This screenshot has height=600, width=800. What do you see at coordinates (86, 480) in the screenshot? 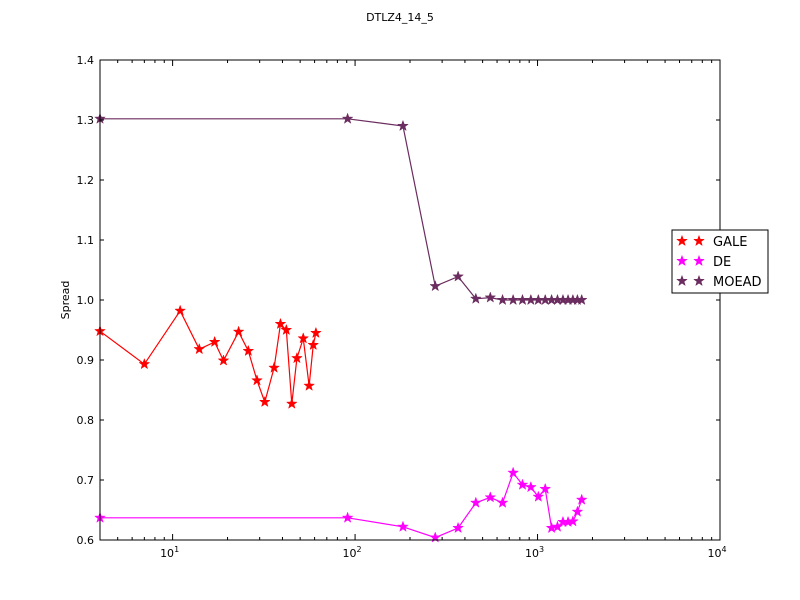
I see `y-tick-label: 0.7` at bounding box center [86, 480].